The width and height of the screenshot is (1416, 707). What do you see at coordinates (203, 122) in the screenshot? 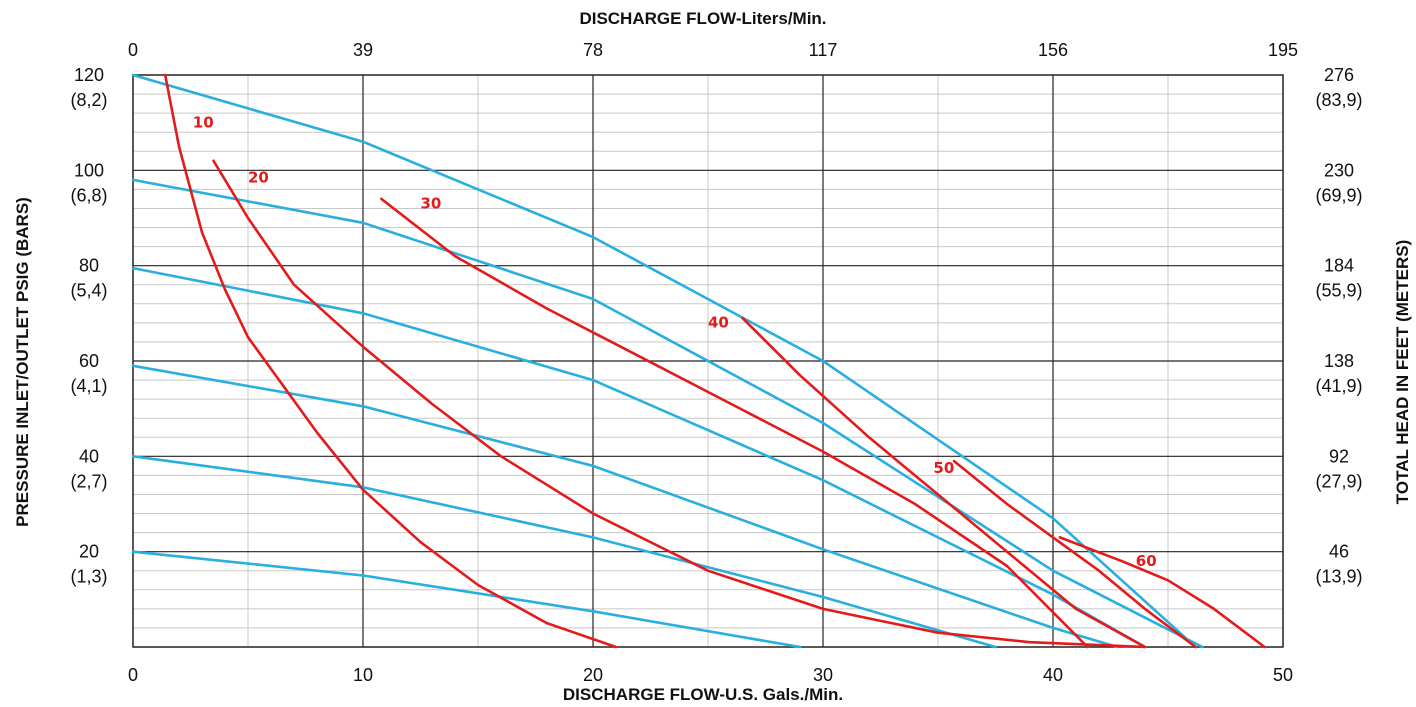
I see `air-curve-label-10: 10` at bounding box center [203, 122].